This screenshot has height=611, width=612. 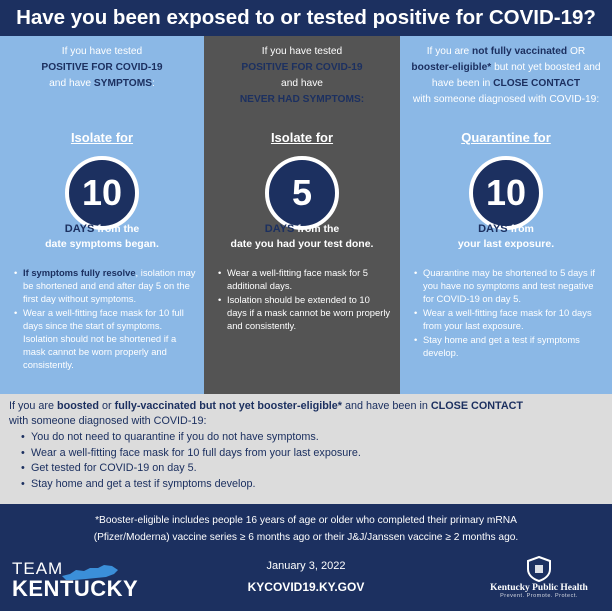 What do you see at coordinates (522, 229) in the screenshot?
I see `days-text: from` at bounding box center [522, 229].